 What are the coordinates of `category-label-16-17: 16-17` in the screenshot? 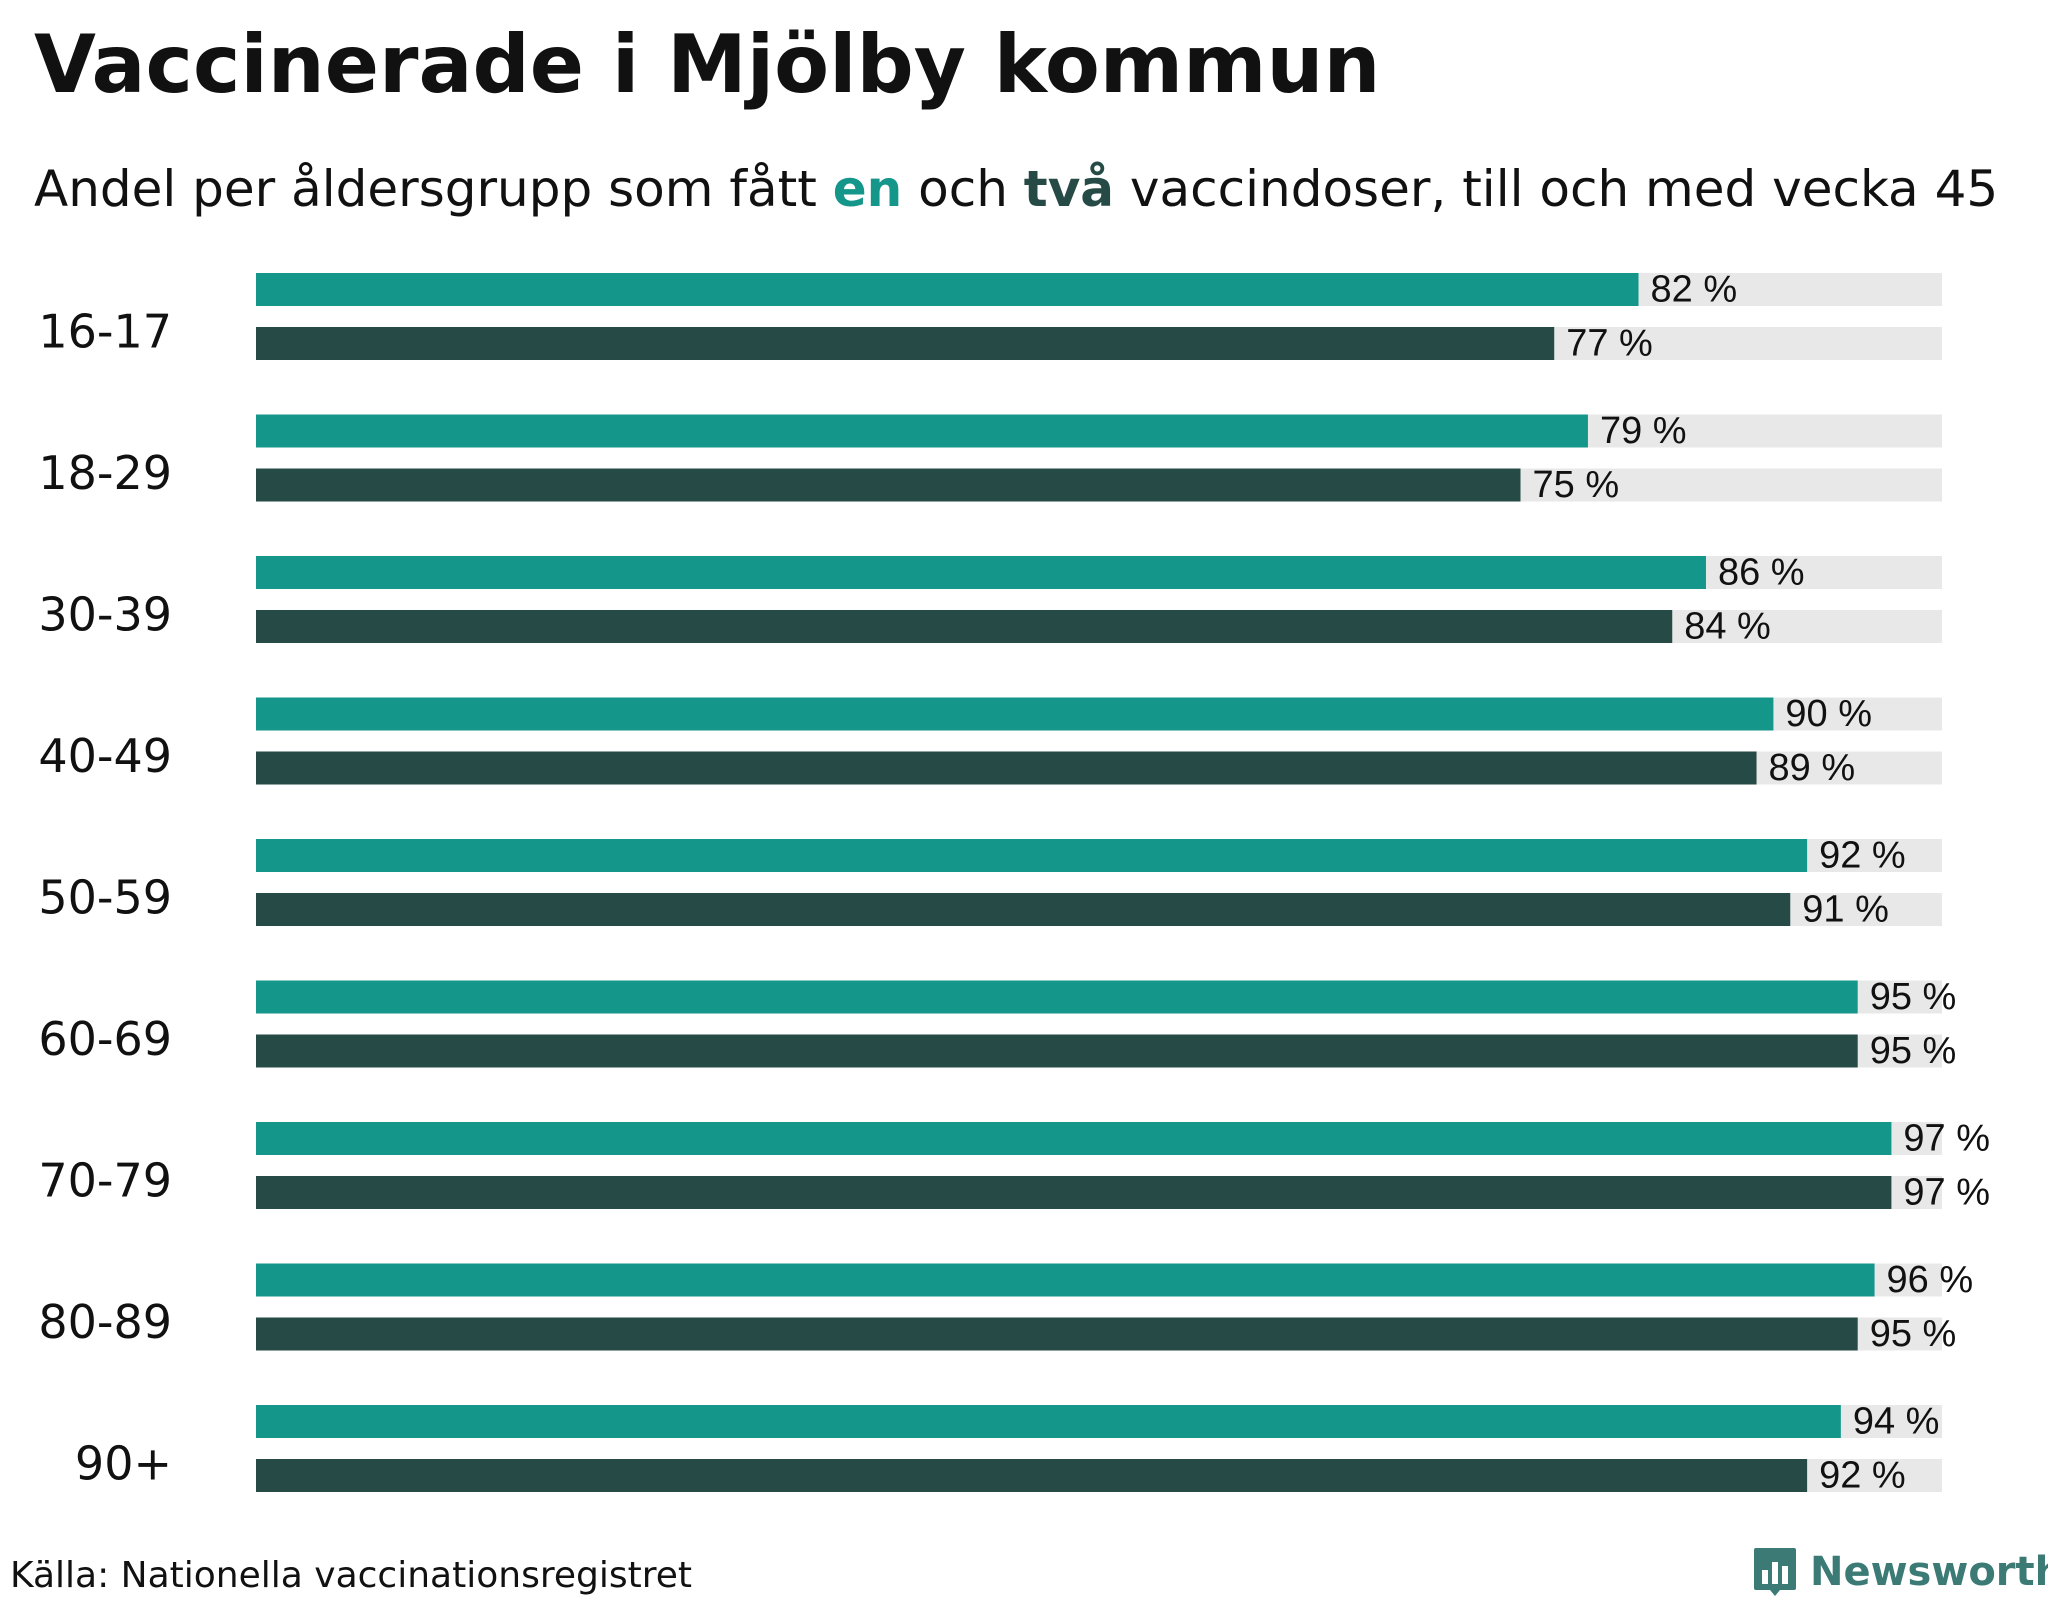 It's located at (105, 332).